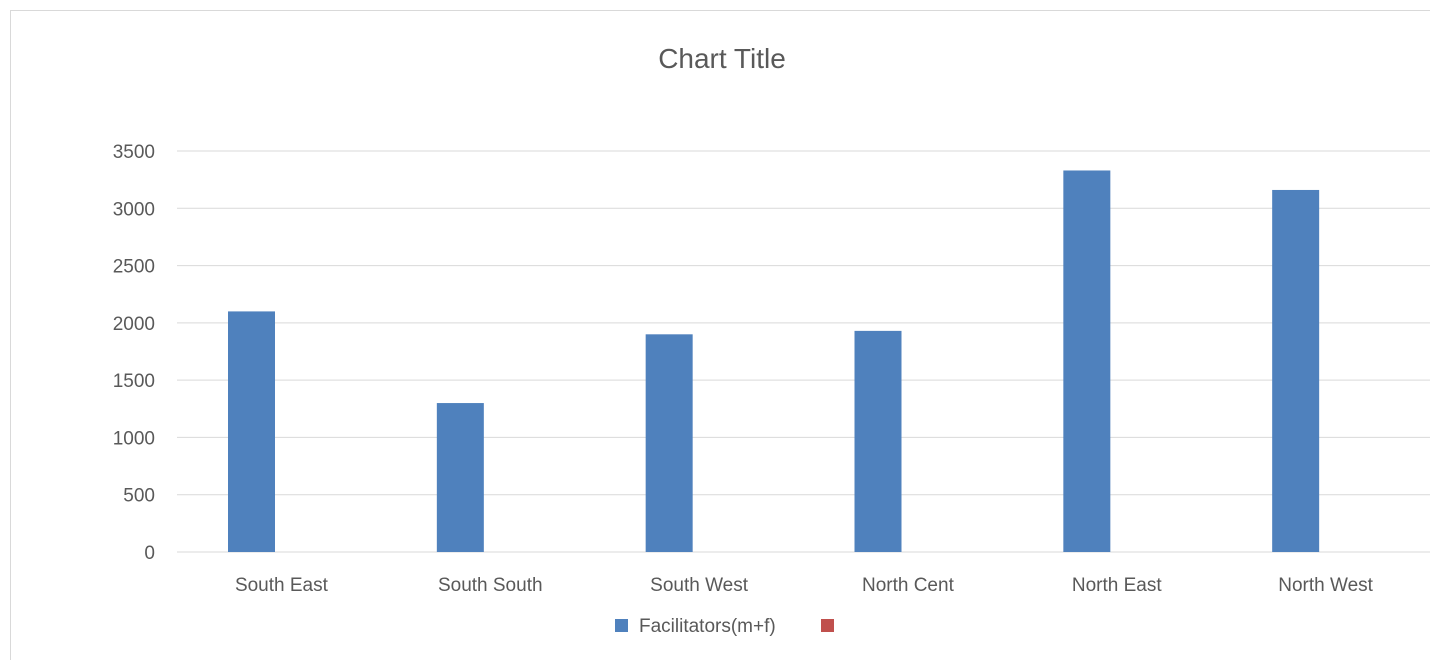  I want to click on y-tick-label: 0, so click(149, 553).